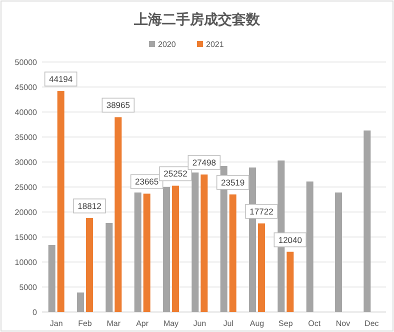  I want to click on y-tick-label: 30000, so click(26, 162).